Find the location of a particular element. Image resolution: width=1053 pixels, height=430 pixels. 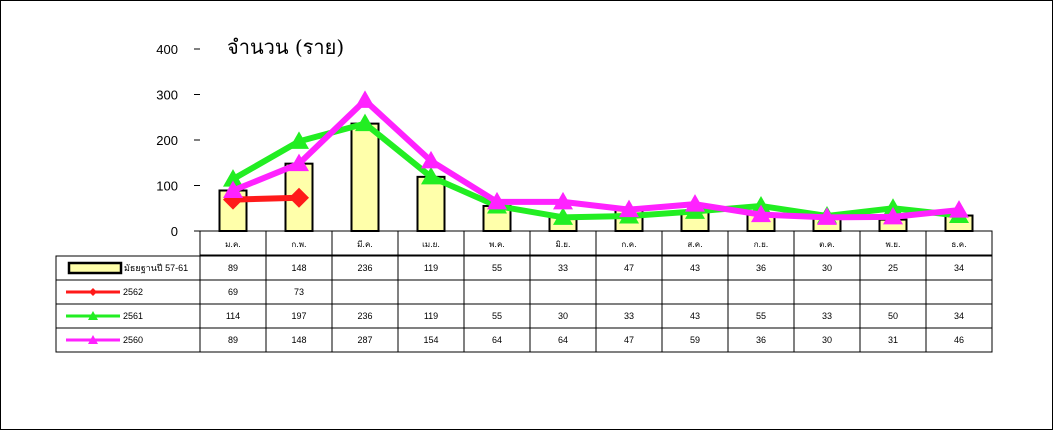

category-label: ต.ค. is located at coordinates (827, 244).